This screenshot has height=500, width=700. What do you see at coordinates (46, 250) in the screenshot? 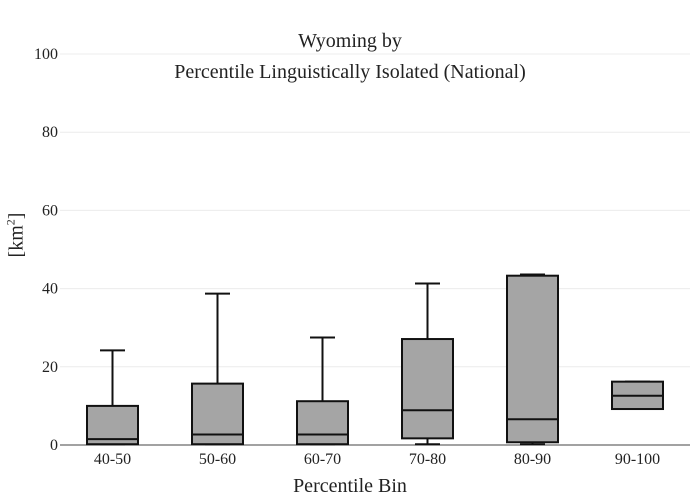
I see `y-axis-ticks: 0 20 40 60 80 100` at bounding box center [46, 250].